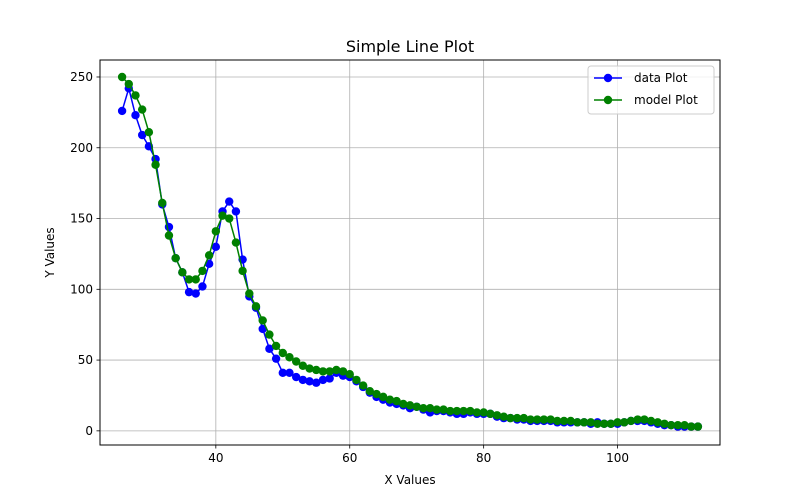 This screenshot has width=800, height=500. I want to click on legend: data Plot model Plot, so click(651, 90).